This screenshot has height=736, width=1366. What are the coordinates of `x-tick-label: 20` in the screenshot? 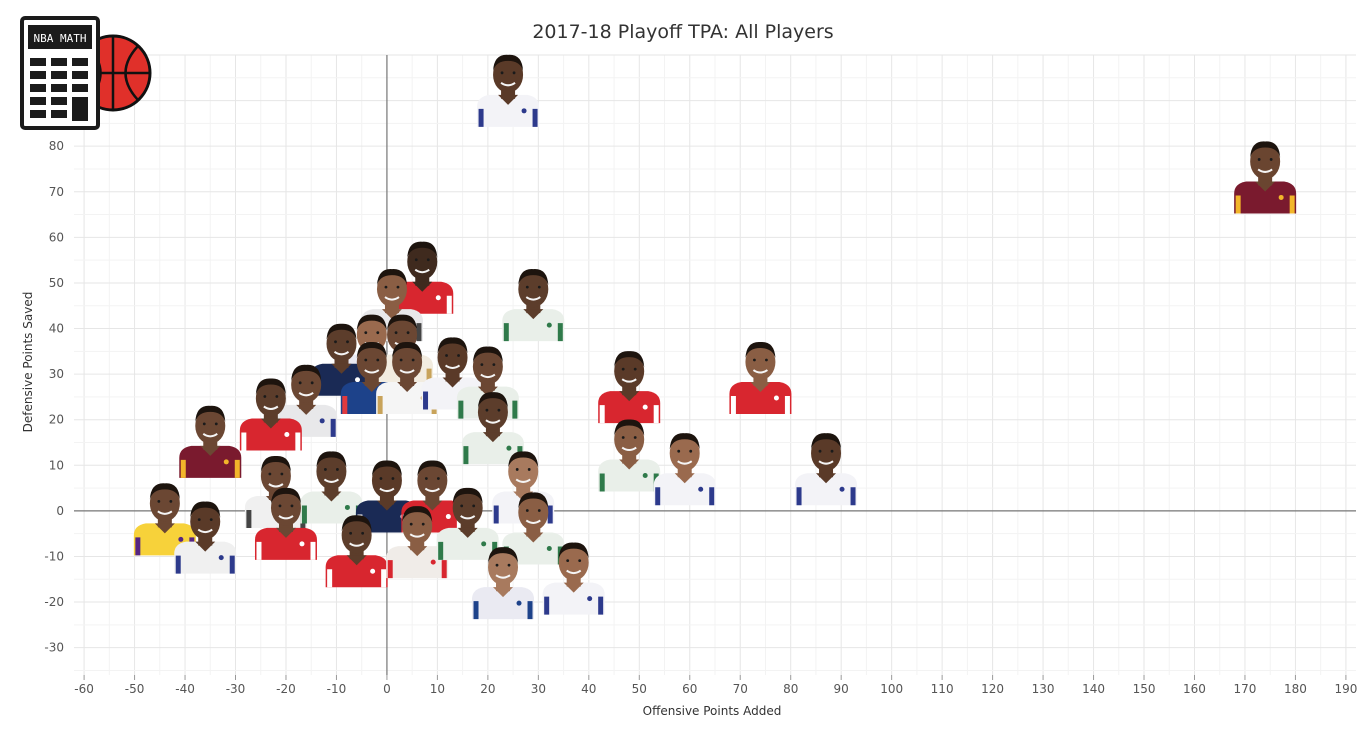 It's located at (487, 689).